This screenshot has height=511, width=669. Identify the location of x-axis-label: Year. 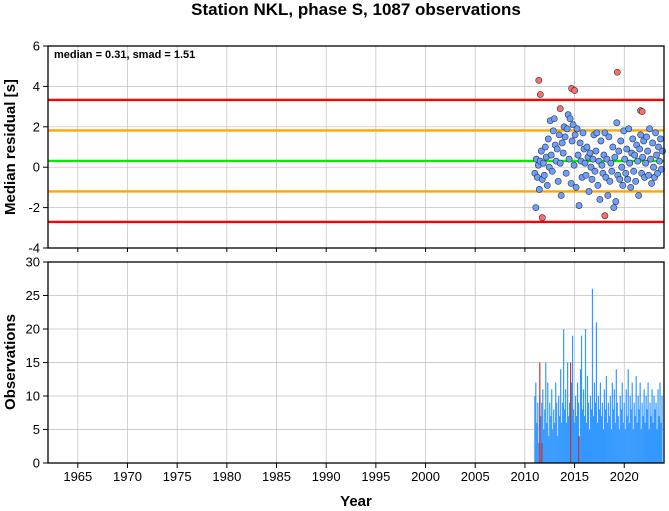
(356, 501).